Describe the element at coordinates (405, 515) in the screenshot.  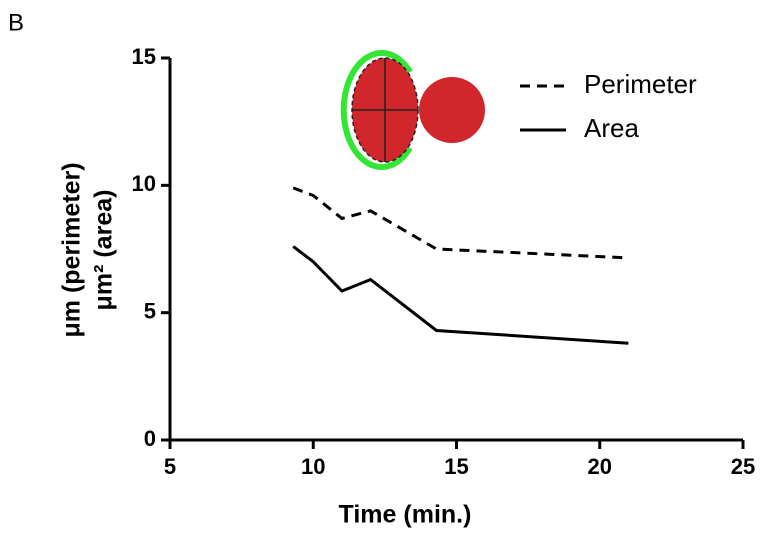
I see `x-axis-title: Time (min.)` at that location.